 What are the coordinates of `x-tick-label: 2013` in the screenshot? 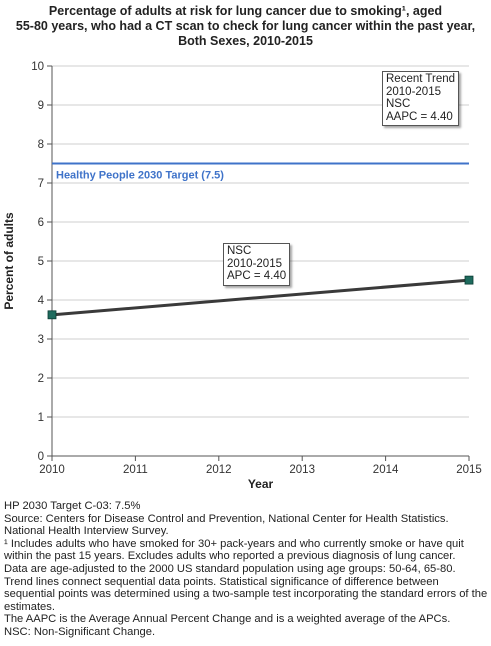 It's located at (302, 470).